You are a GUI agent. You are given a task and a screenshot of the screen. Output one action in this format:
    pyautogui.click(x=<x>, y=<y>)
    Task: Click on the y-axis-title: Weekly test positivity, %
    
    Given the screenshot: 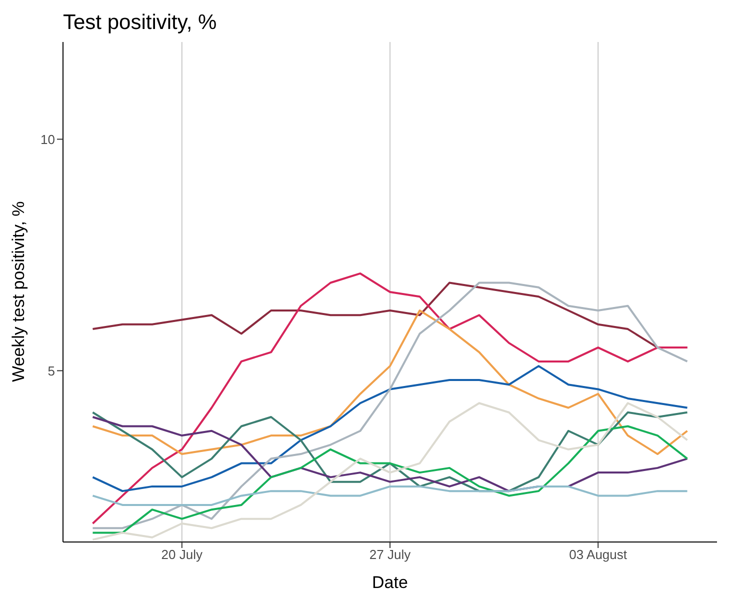 What is the action you would take?
    pyautogui.click(x=18, y=291)
    